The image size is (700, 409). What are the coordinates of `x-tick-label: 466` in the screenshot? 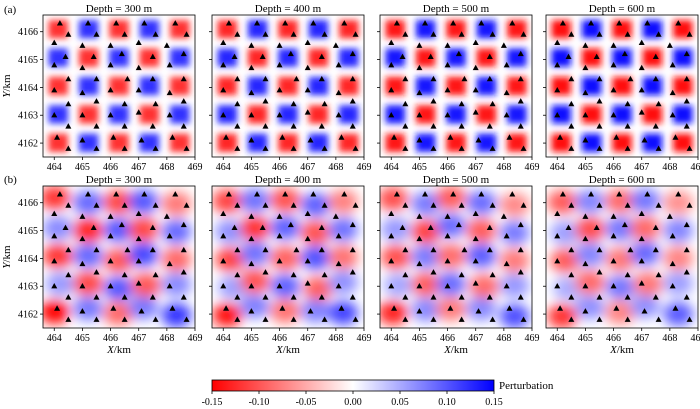 It's located at (110, 338).